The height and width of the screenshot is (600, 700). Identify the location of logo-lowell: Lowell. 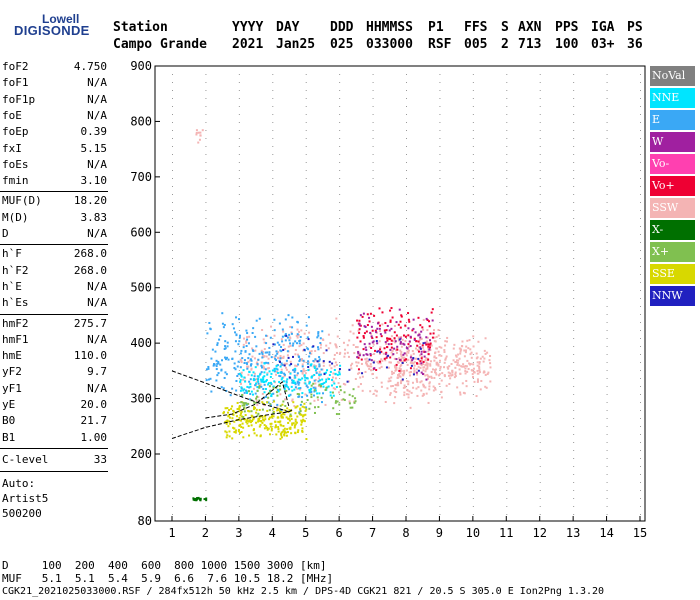
(61, 19).